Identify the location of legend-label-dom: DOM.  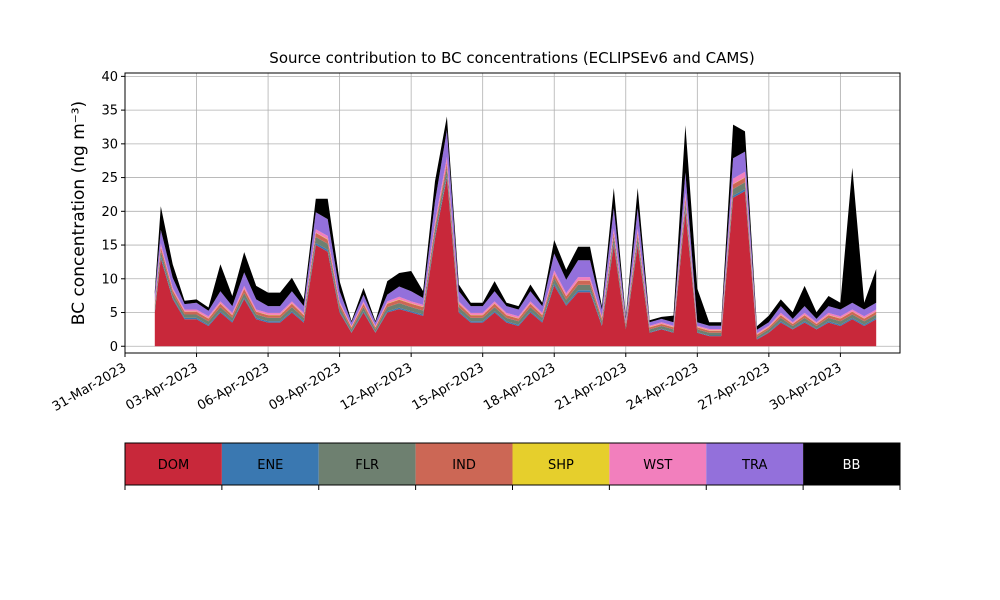
(173, 465).